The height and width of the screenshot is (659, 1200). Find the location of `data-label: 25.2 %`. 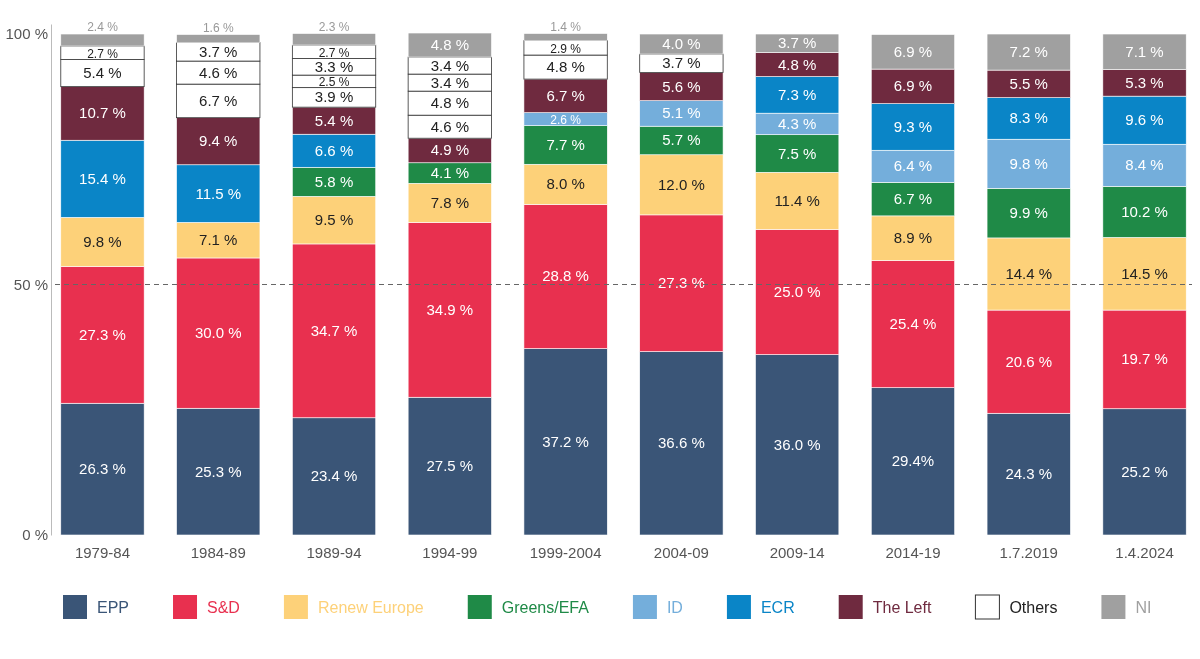

data-label: 25.2 % is located at coordinates (1144, 471).